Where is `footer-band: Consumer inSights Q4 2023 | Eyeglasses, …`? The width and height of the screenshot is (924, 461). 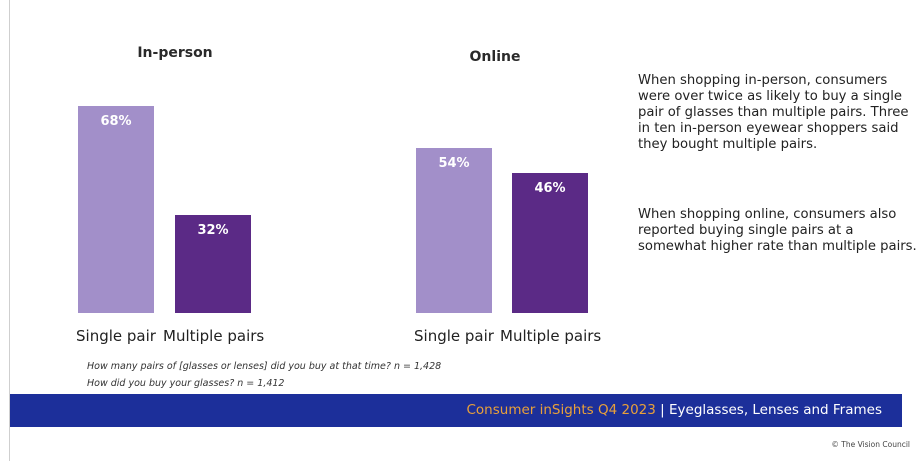
footer-band: Consumer inSights Q4 2023 | Eyeglasses, … is located at coordinates (456, 410).